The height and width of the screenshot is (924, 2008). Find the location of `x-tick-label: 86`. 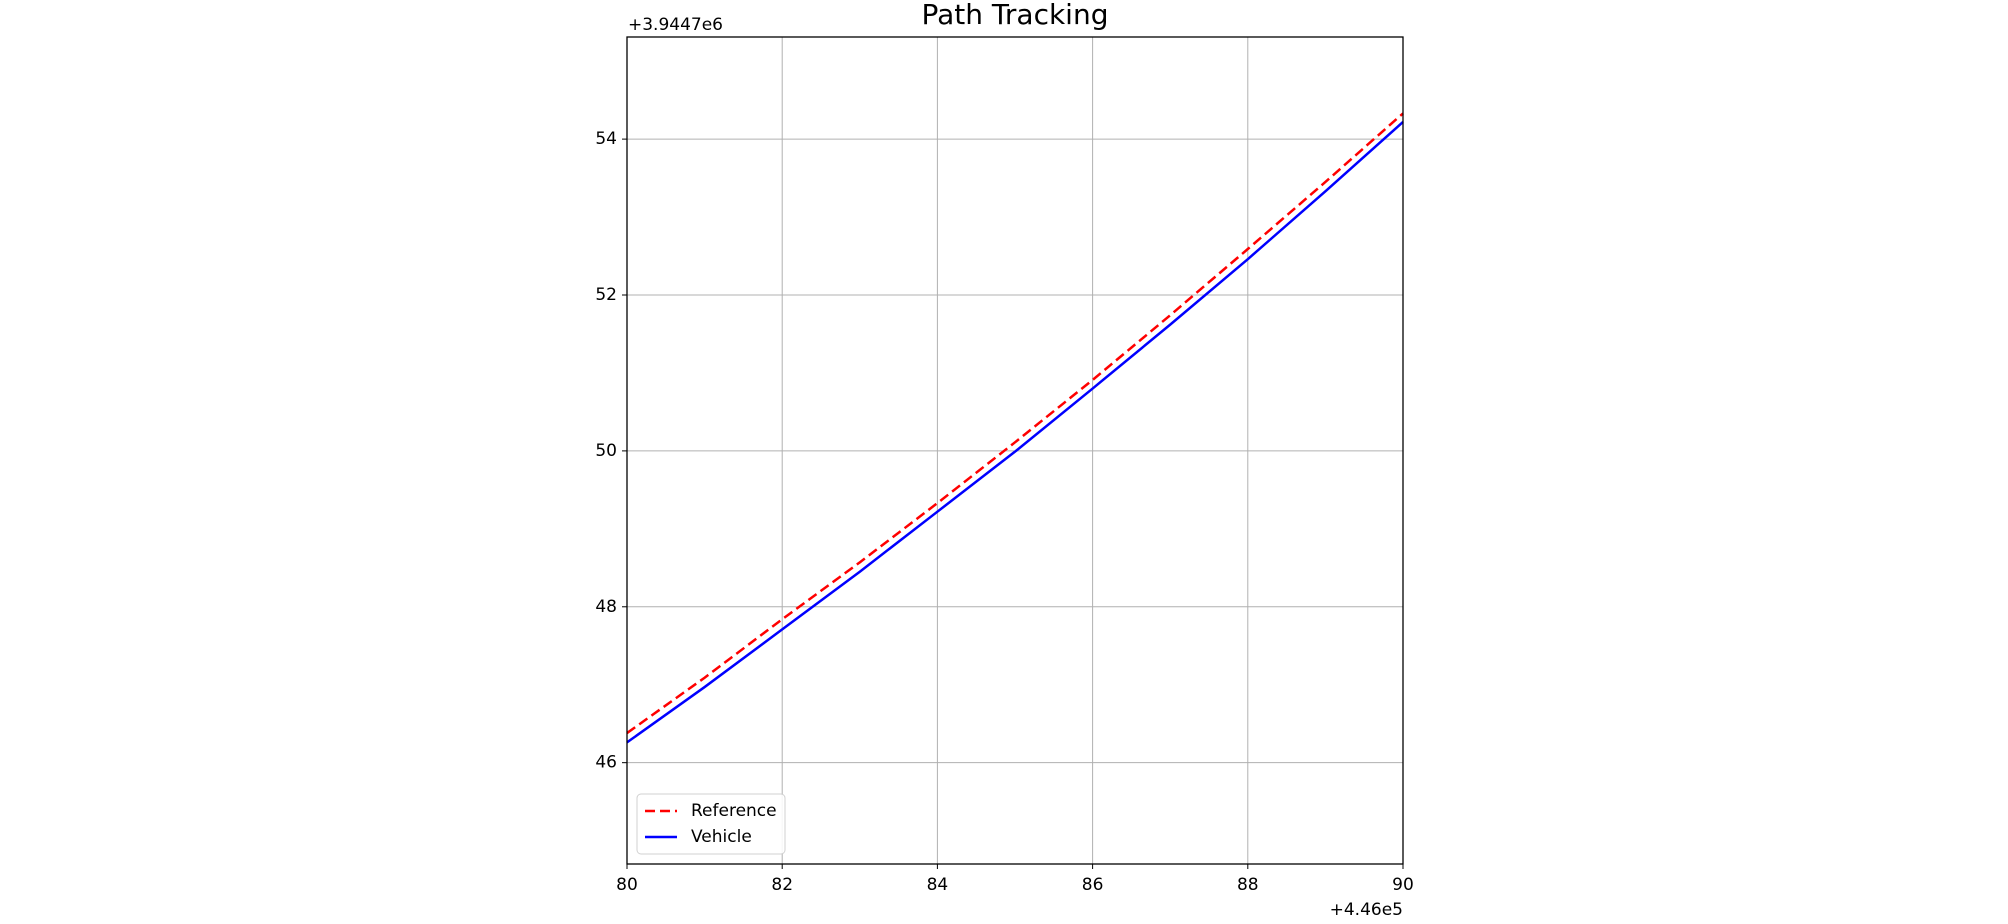

x-tick-label: 86 is located at coordinates (1093, 885).